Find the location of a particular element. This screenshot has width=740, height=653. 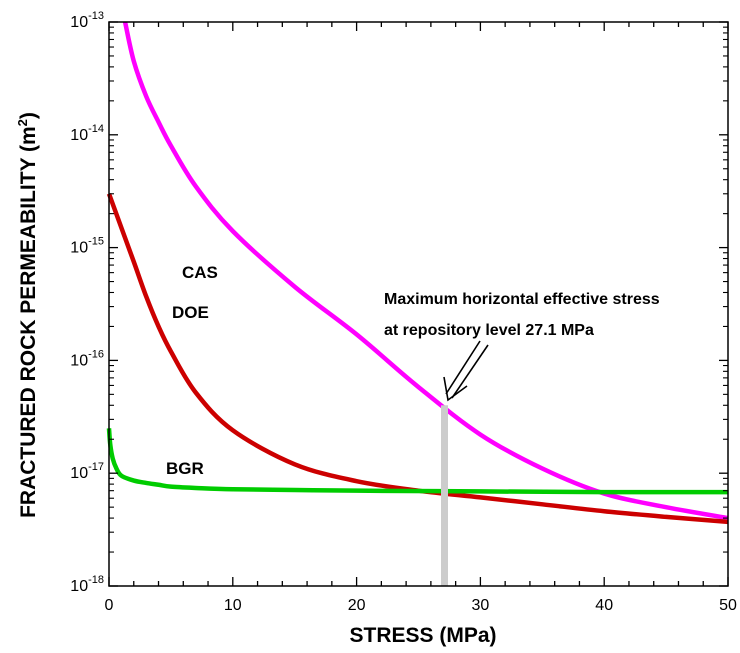

y-axis-title-superscript: 2 is located at coordinates (22, 122).